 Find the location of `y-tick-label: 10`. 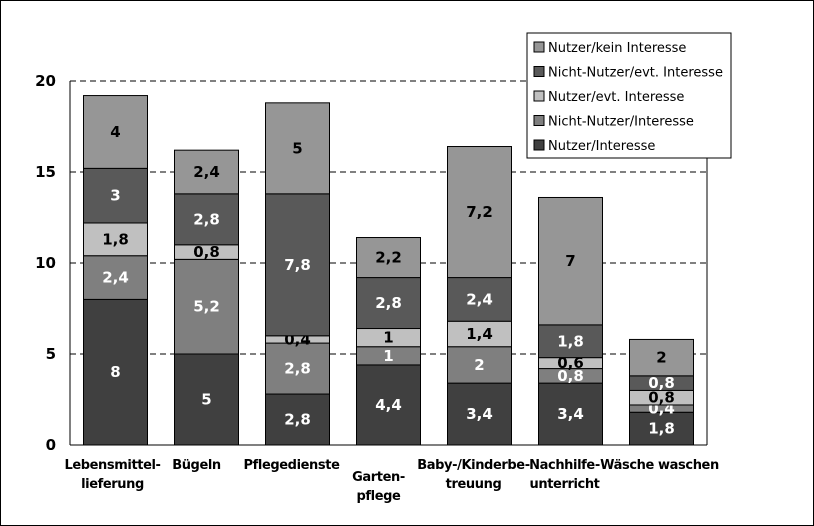

y-tick-label: 10 is located at coordinates (45, 263).